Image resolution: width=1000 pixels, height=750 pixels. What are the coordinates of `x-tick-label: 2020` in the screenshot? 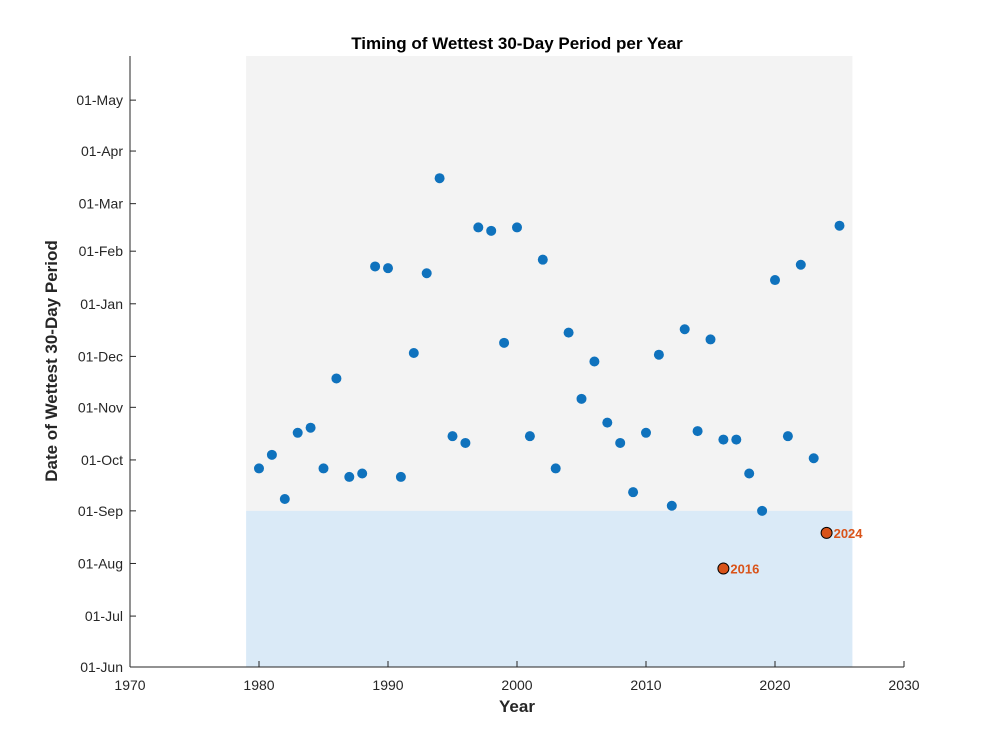 It's located at (774, 685).